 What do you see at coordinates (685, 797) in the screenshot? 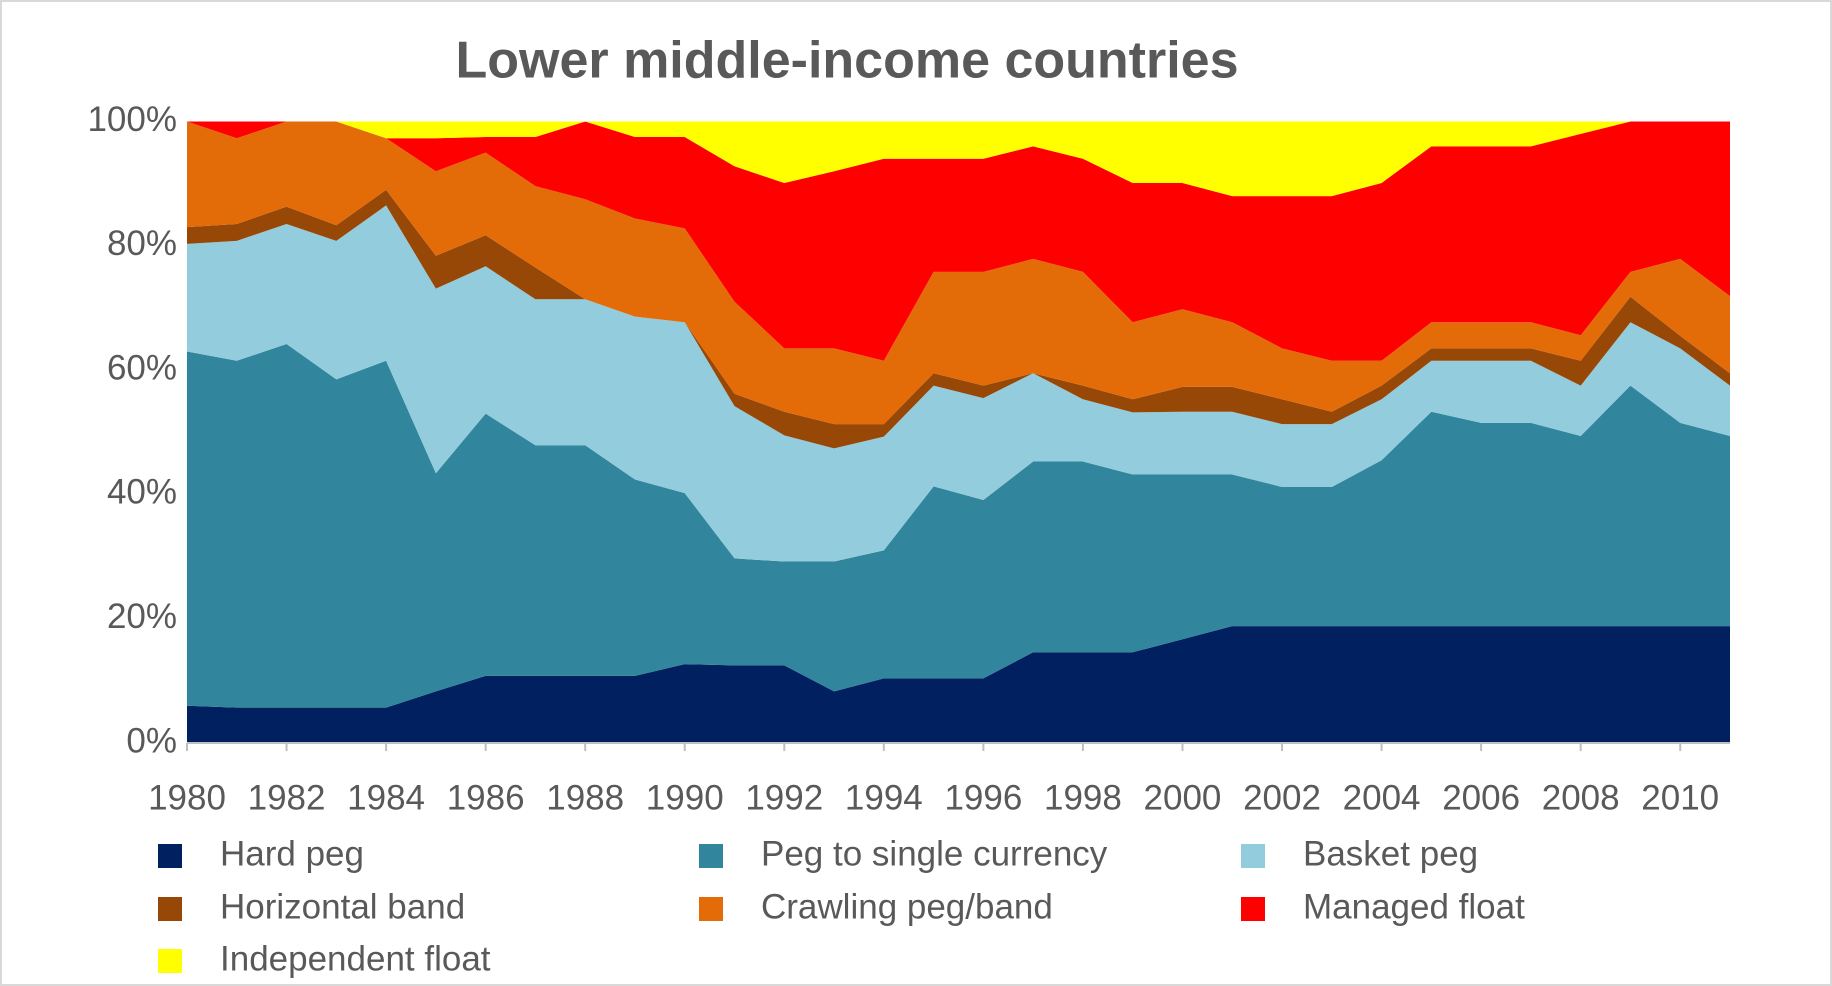
I see `x-tick-label: 1990` at bounding box center [685, 797].